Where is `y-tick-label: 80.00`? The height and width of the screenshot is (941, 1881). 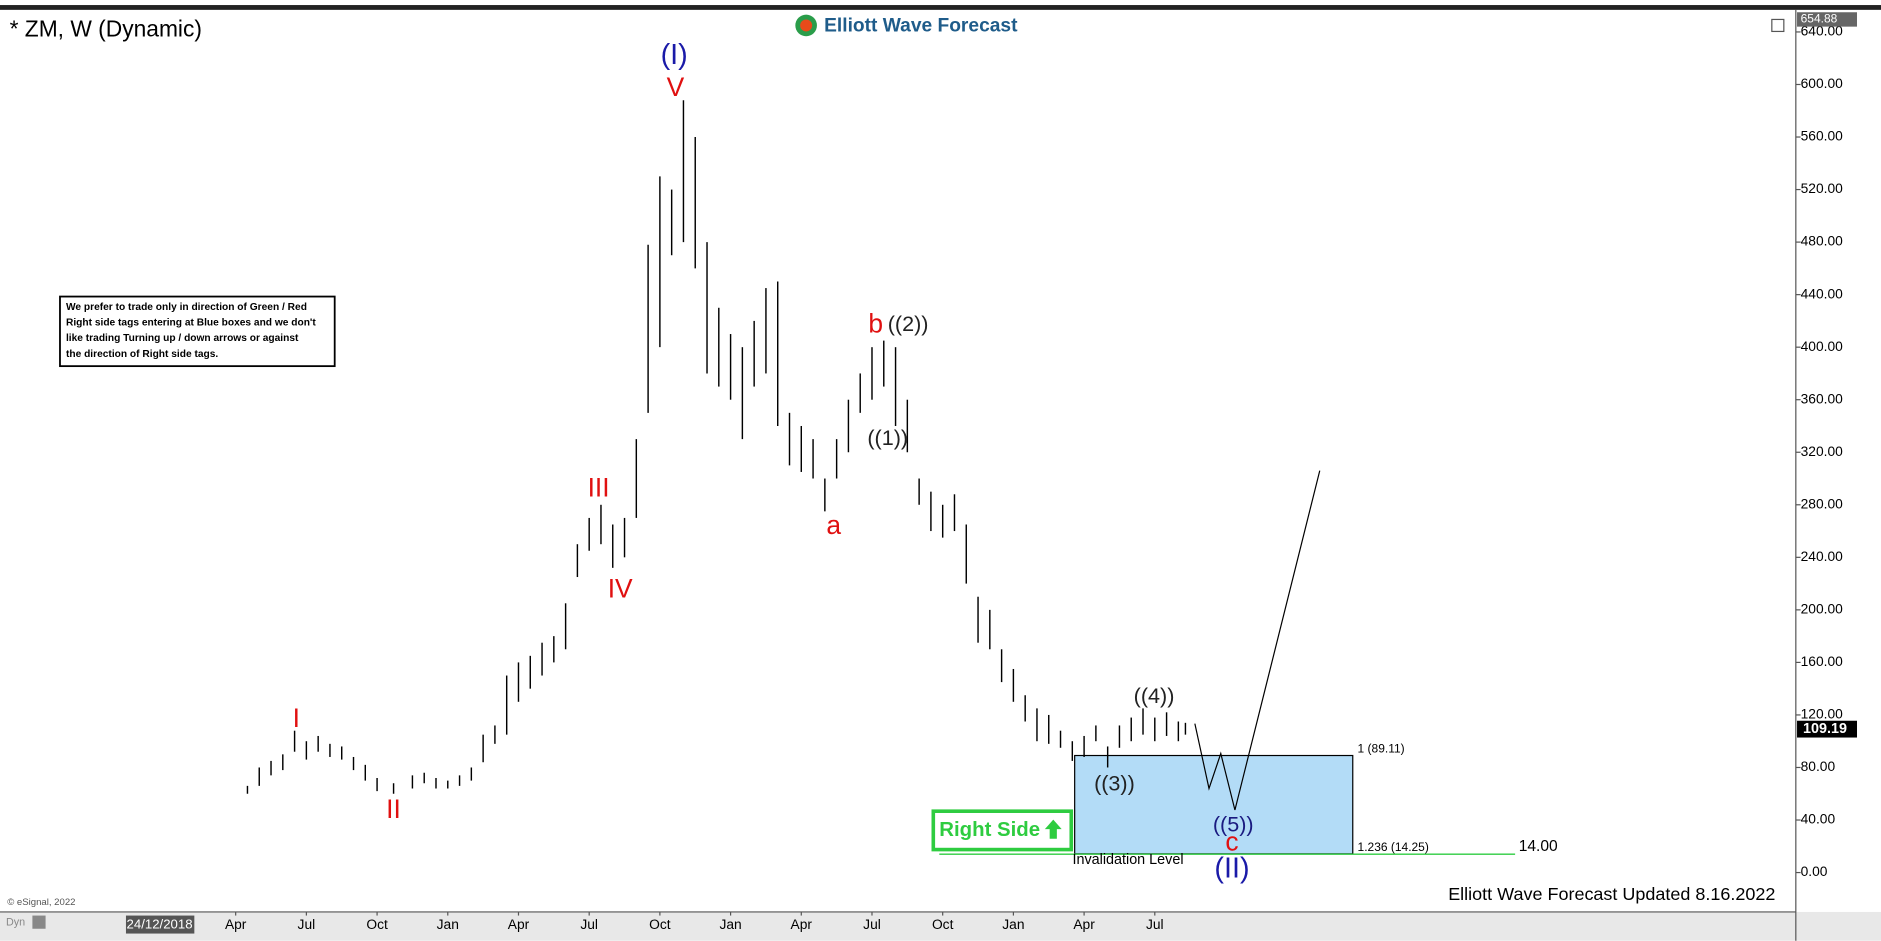 y-tick-label: 80.00 is located at coordinates (1818, 766).